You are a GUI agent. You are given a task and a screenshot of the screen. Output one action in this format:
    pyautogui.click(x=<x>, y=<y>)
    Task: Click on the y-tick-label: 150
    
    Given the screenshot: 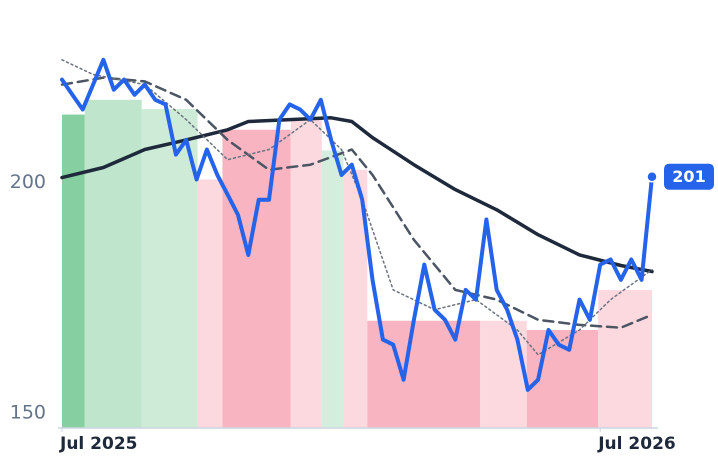 What is the action you would take?
    pyautogui.click(x=28, y=412)
    